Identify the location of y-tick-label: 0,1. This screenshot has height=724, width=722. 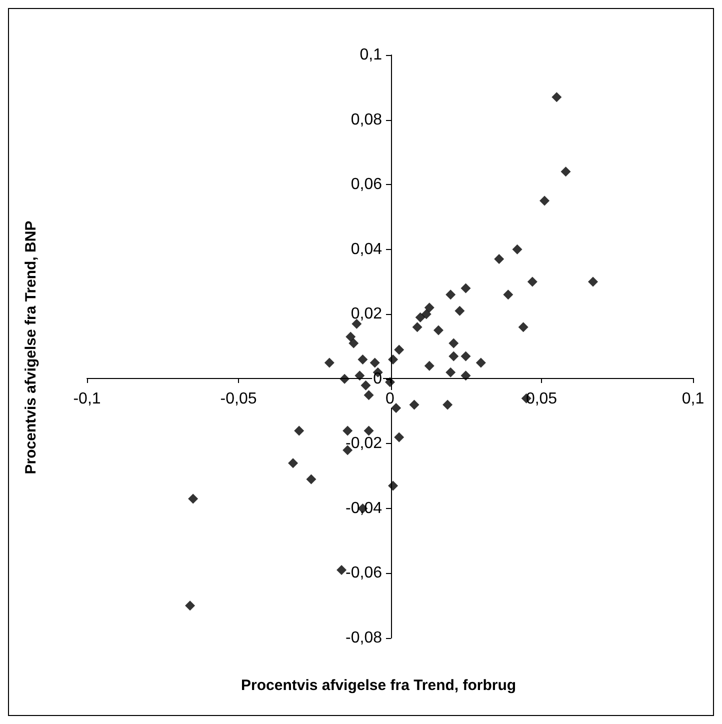
(371, 55).